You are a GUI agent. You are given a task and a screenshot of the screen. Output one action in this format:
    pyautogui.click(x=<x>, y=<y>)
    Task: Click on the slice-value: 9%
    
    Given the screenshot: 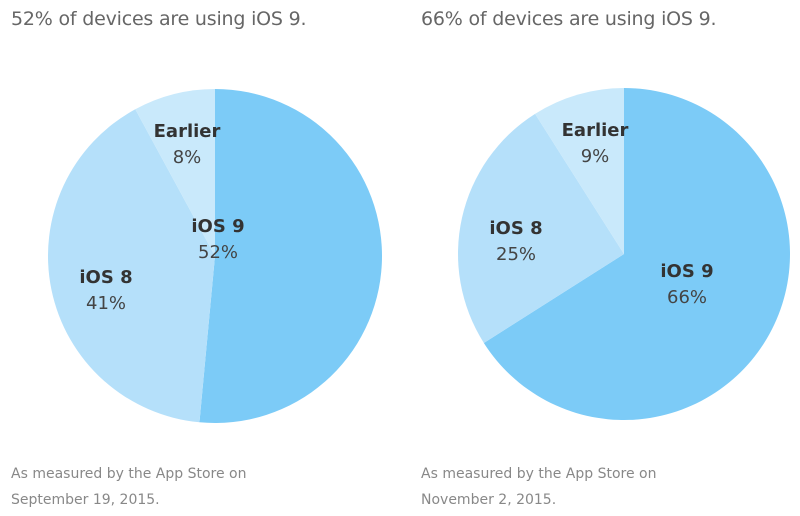 What is the action you would take?
    pyautogui.click(x=595, y=156)
    